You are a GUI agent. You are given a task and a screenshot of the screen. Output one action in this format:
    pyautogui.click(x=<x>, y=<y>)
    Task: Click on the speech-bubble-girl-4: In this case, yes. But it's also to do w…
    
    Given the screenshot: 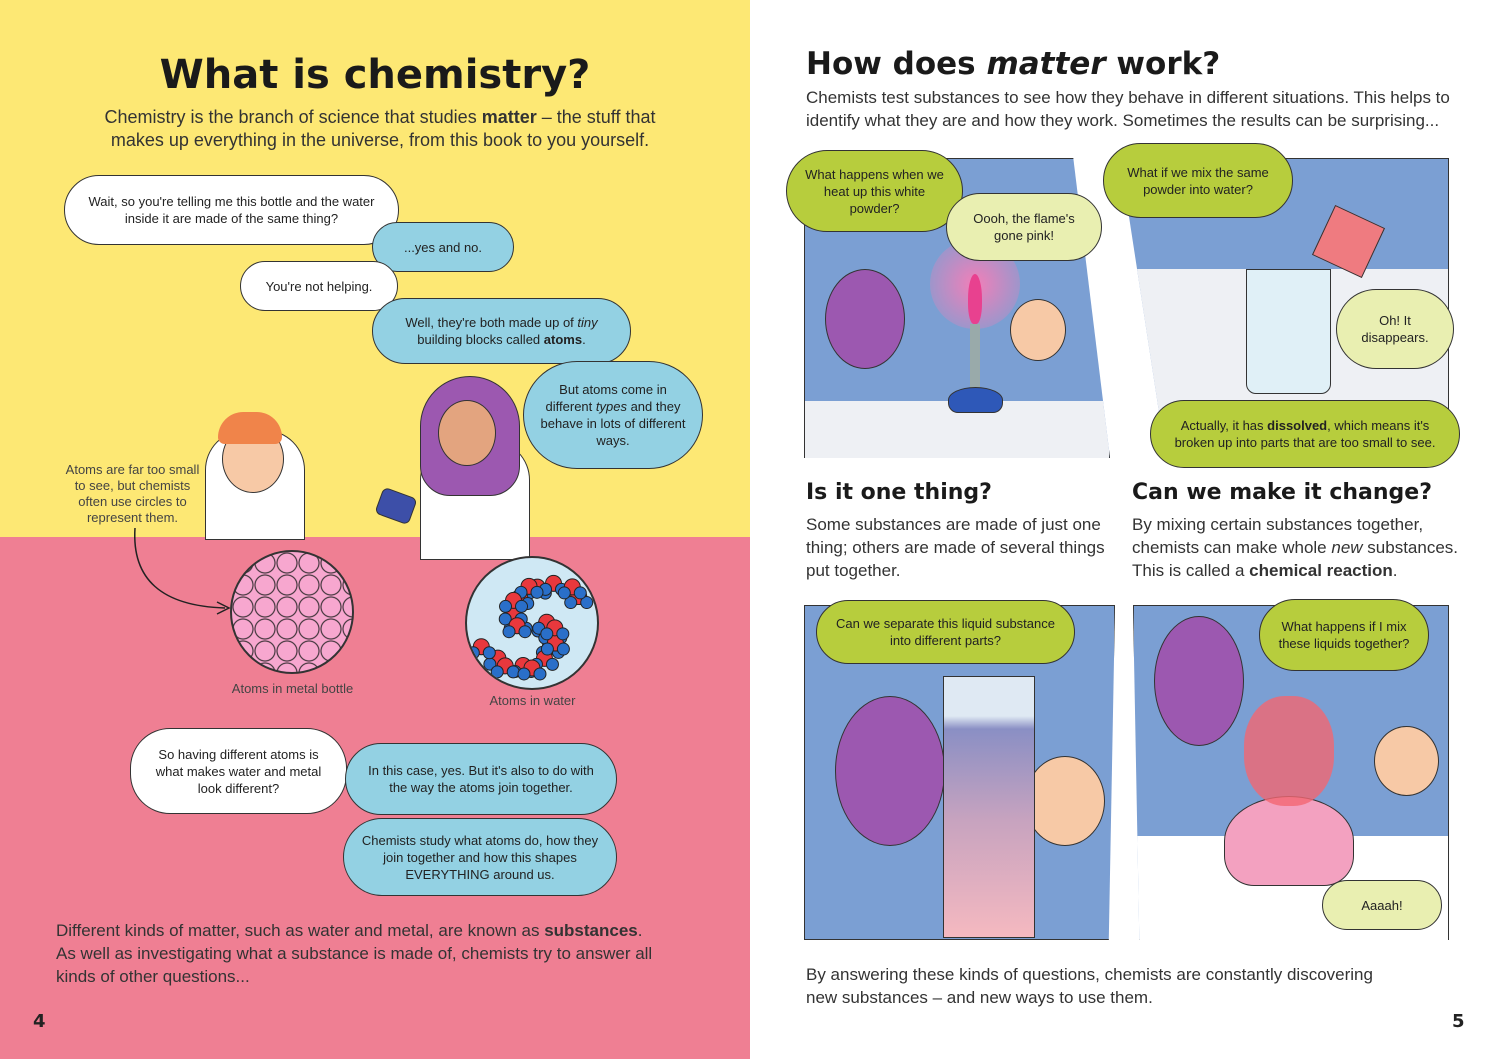 What is the action you would take?
    pyautogui.click(x=481, y=779)
    